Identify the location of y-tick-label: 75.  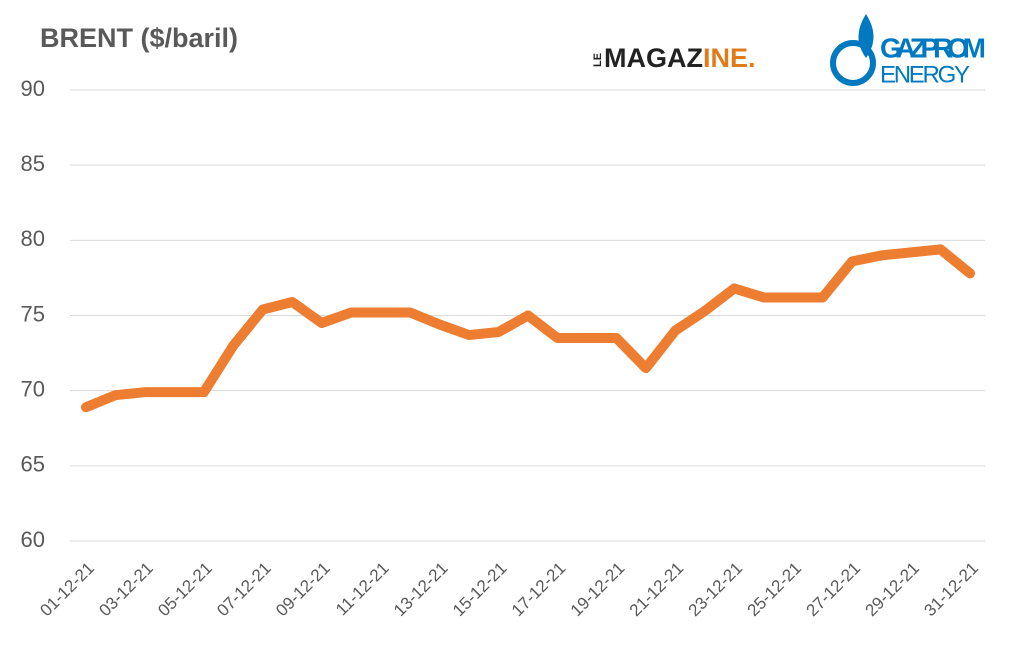
(33, 313).